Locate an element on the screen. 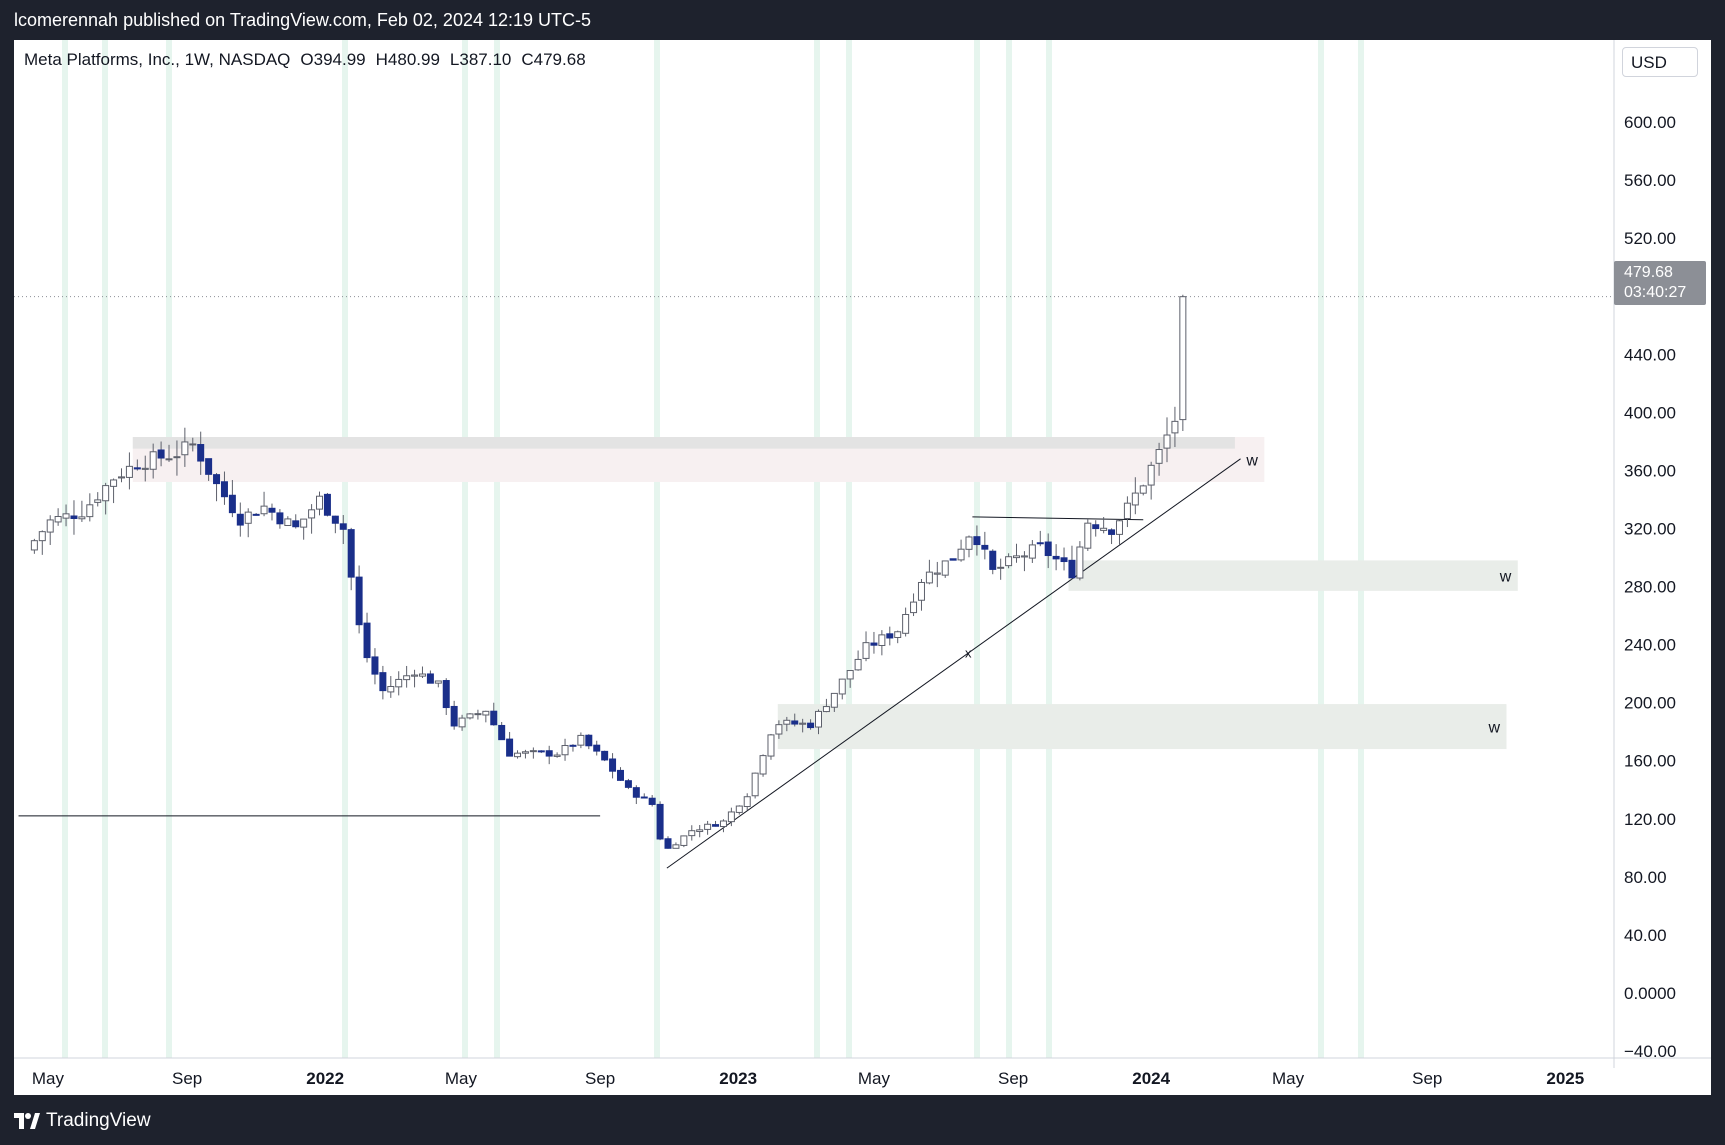 This screenshot has width=1725, height=1145. x-tick-label: 2024 is located at coordinates (1151, 1078).